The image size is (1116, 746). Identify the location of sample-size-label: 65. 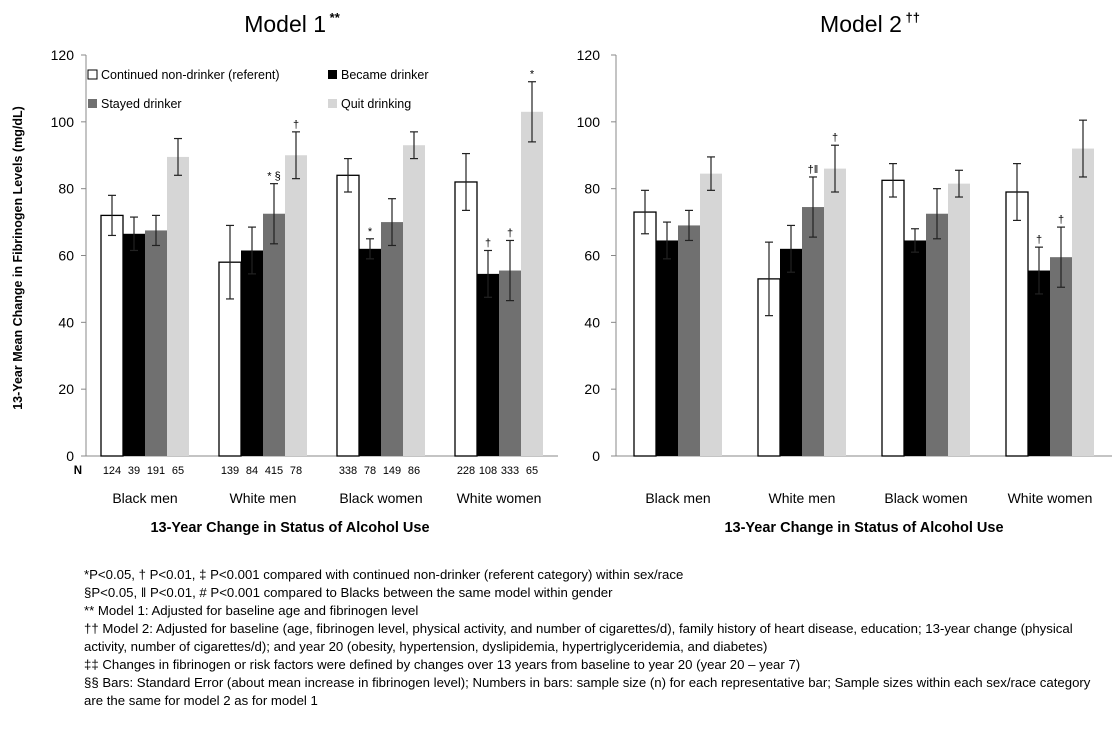
(532, 471).